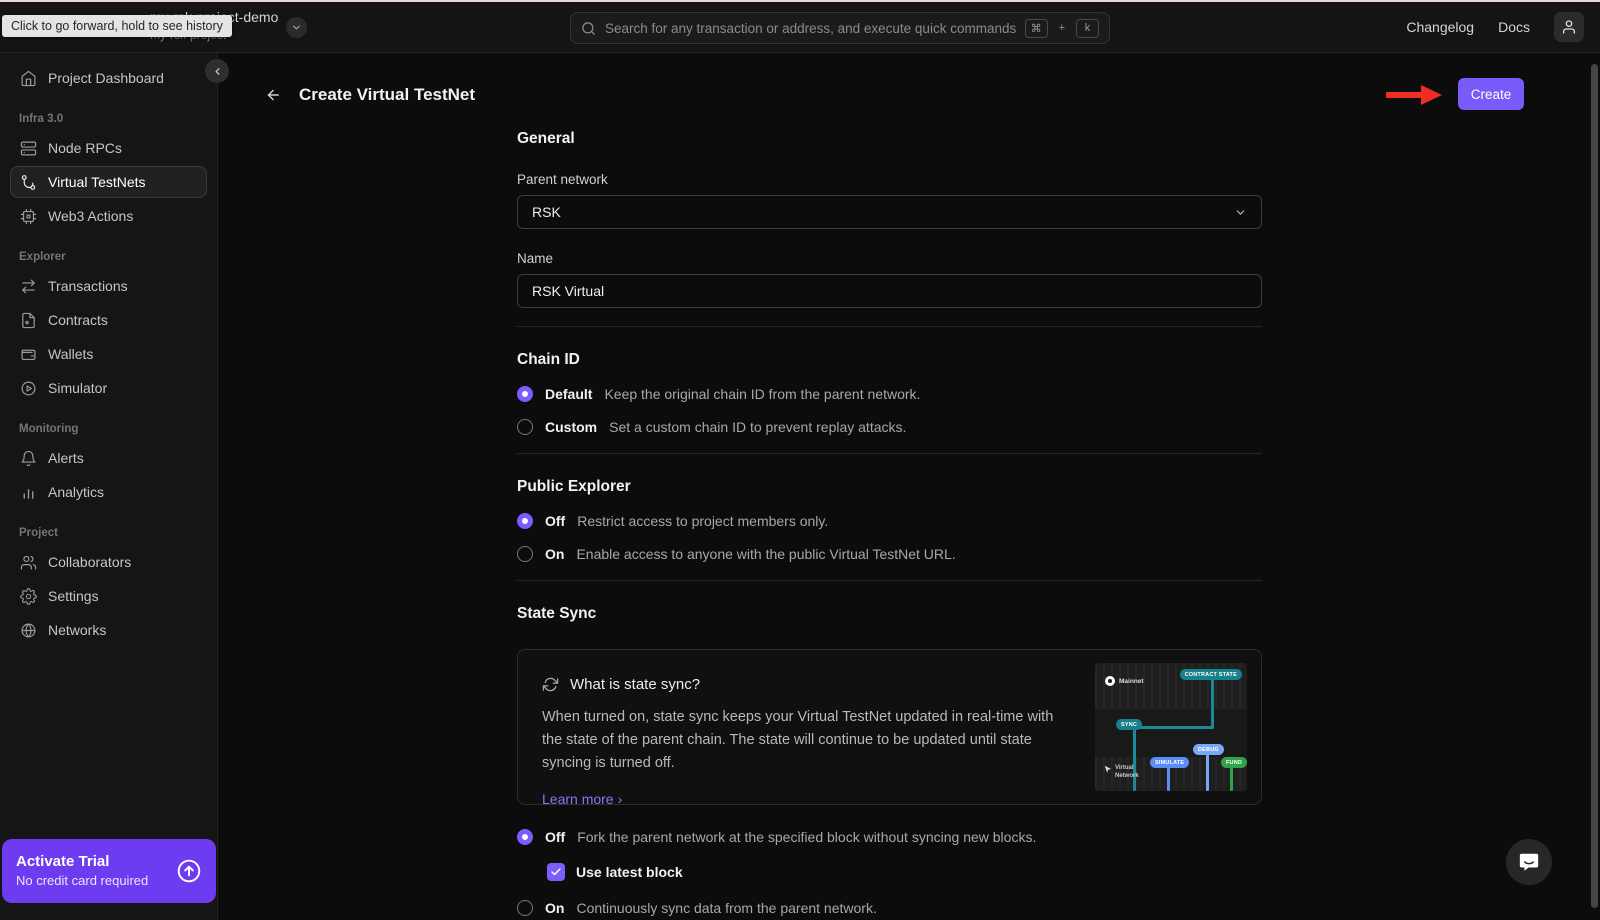 The height and width of the screenshot is (920, 1600). Describe the element at coordinates (1514, 27) in the screenshot. I see `docs-link: Docs` at that location.